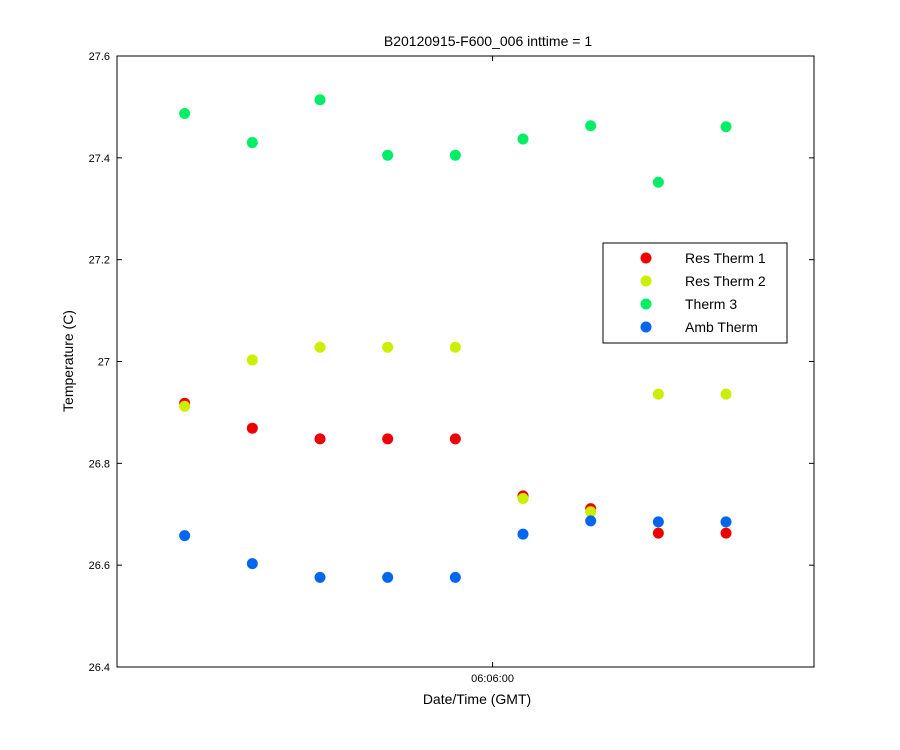 This screenshot has width=900, height=750. What do you see at coordinates (492, 370) in the screenshot?
I see `x-axis: 06:06:00` at bounding box center [492, 370].